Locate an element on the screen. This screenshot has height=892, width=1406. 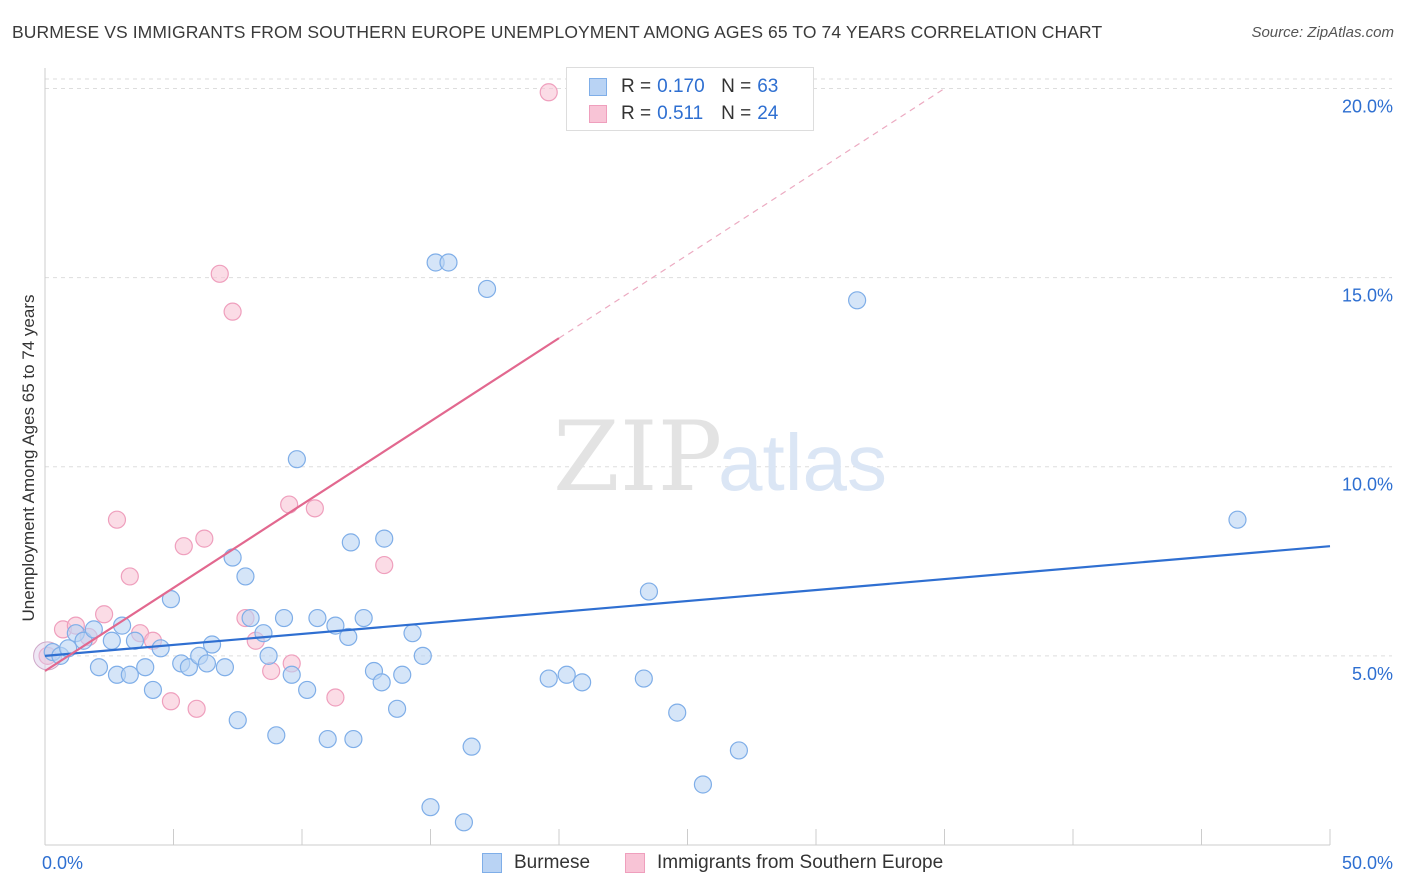
y-tick-label: 5.0% is located at coordinates (1372, 674).